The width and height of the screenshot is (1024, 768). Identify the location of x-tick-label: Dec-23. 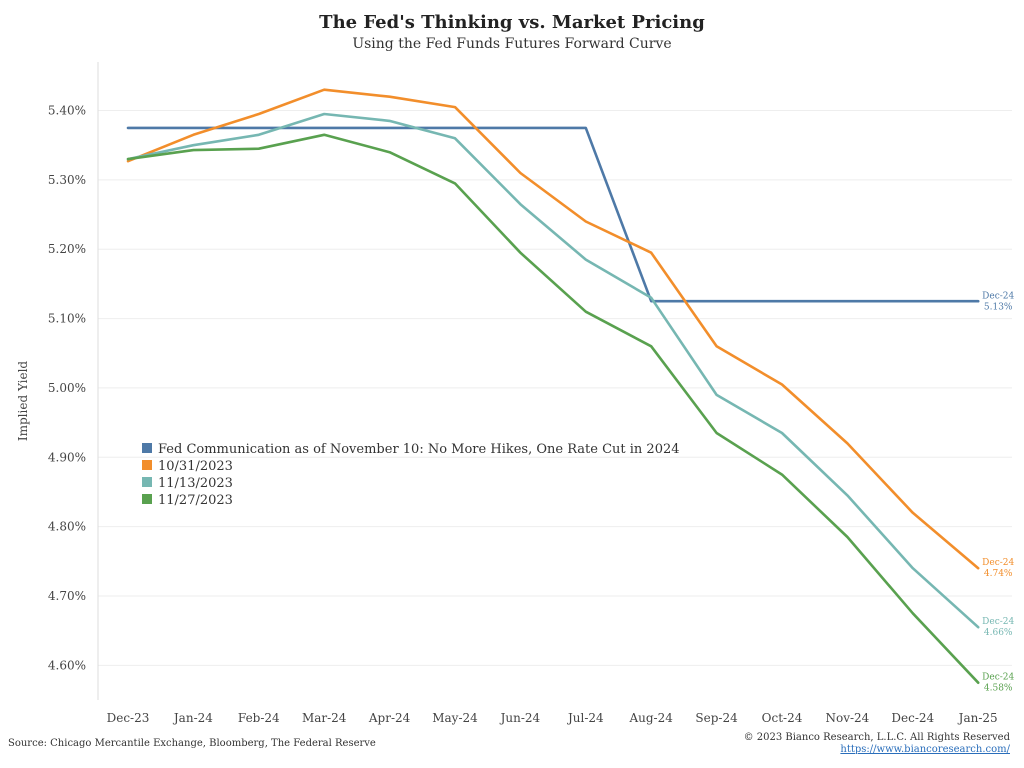
(128, 718).